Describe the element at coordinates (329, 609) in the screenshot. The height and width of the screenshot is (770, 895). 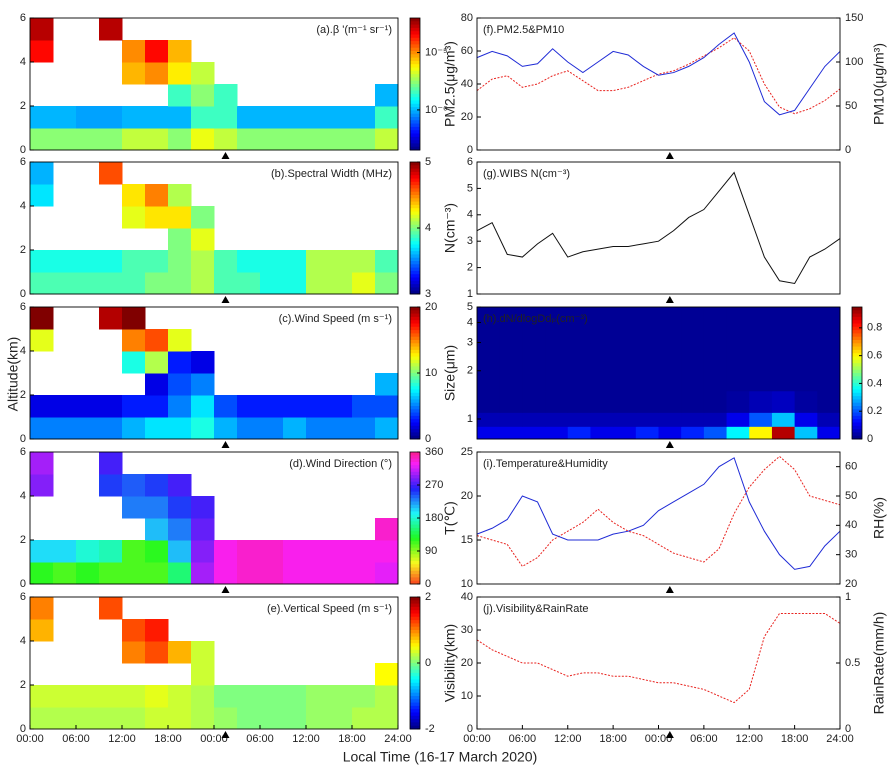
I see `panel-title: (e).Vertical Speed (m s⁻¹)` at that location.